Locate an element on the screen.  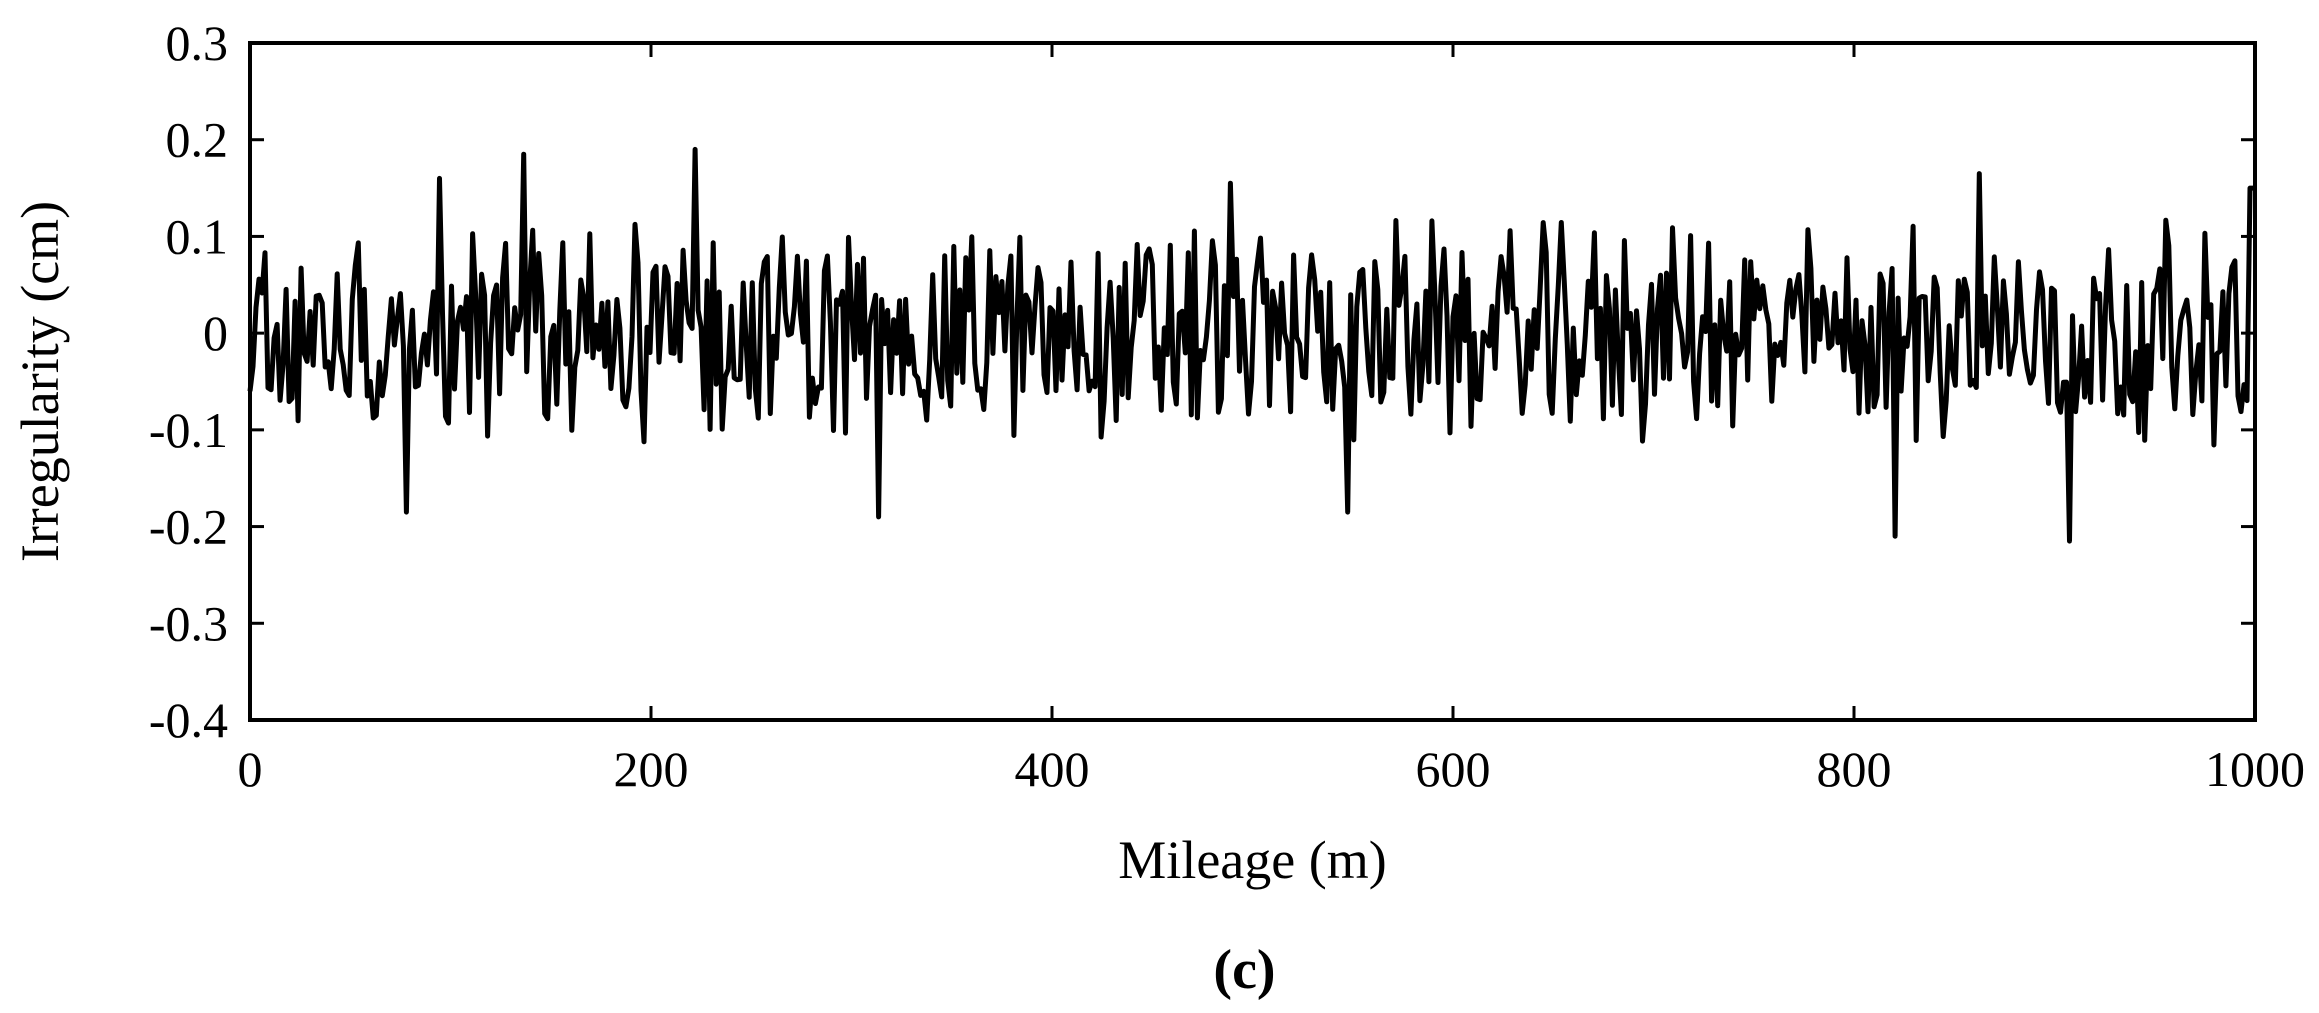
y-tick-label: -0.3 is located at coordinates (188, 623).